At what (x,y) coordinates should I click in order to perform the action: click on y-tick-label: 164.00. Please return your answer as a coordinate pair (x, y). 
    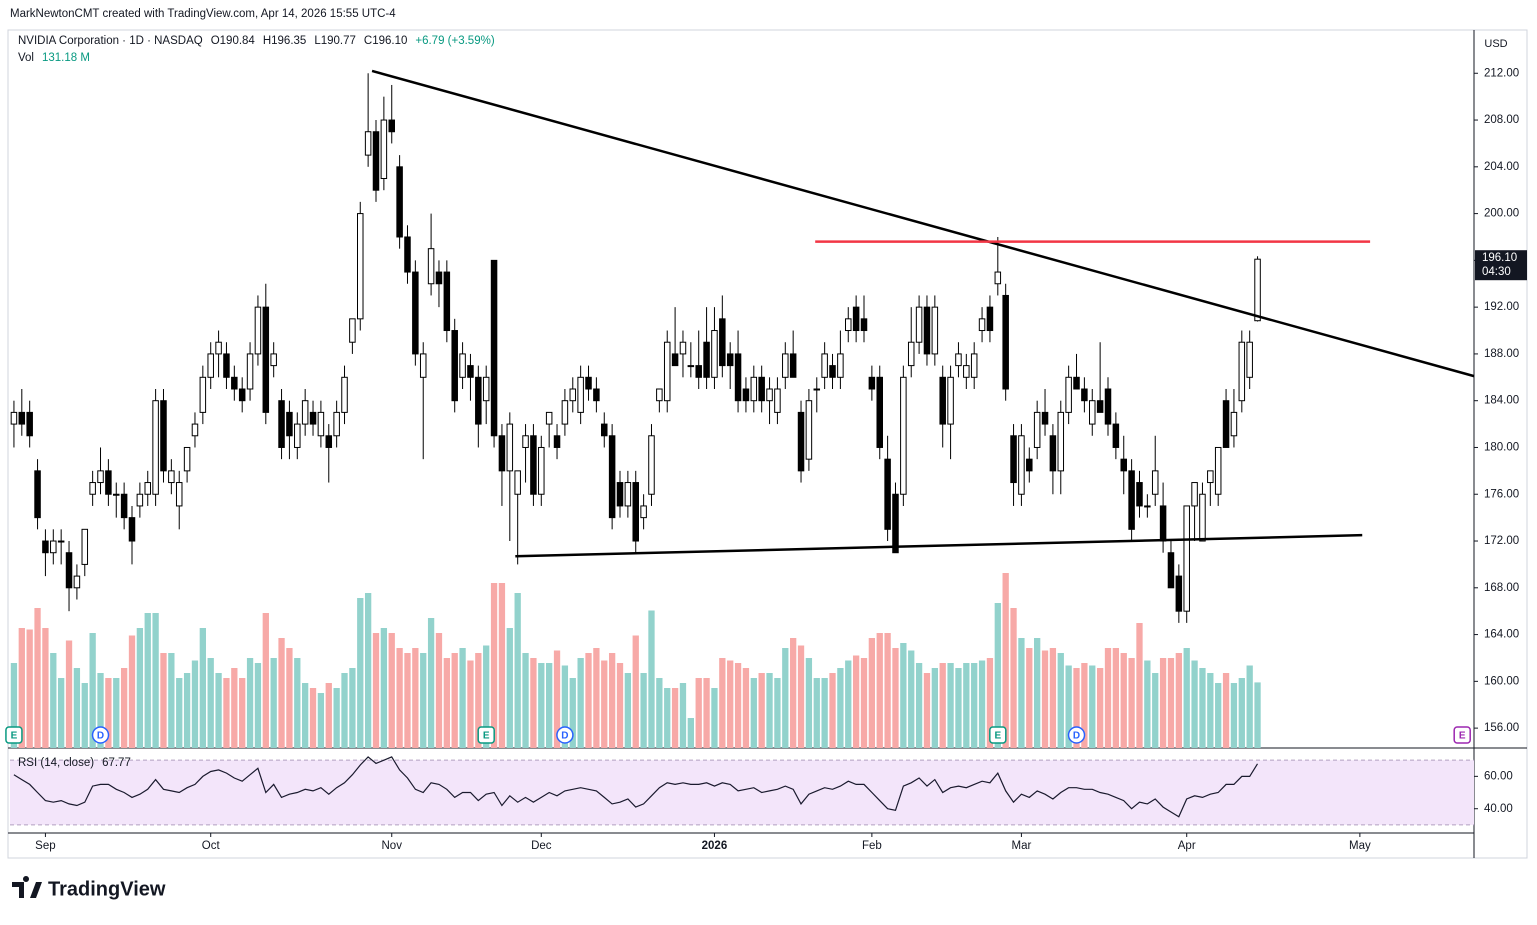
    Looking at the image, I should click on (1501, 635).